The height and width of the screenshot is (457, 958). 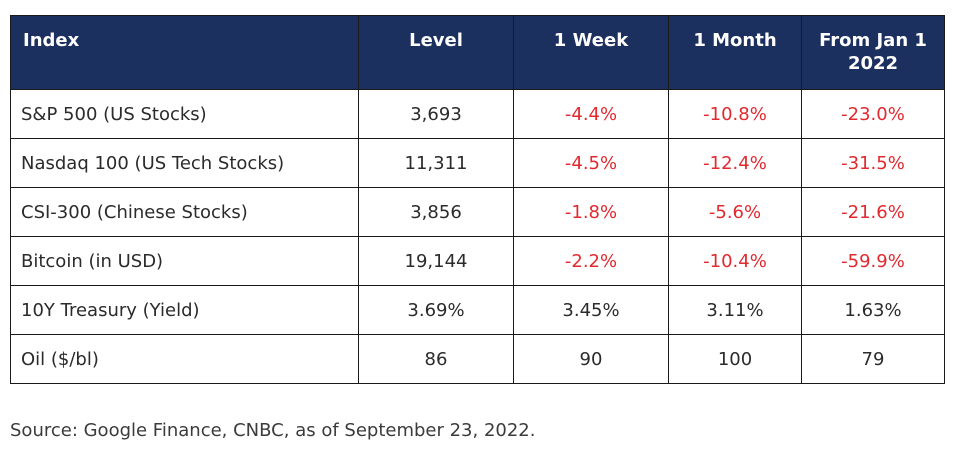 What do you see at coordinates (436, 359) in the screenshot?
I see `level-cell: 86` at bounding box center [436, 359].